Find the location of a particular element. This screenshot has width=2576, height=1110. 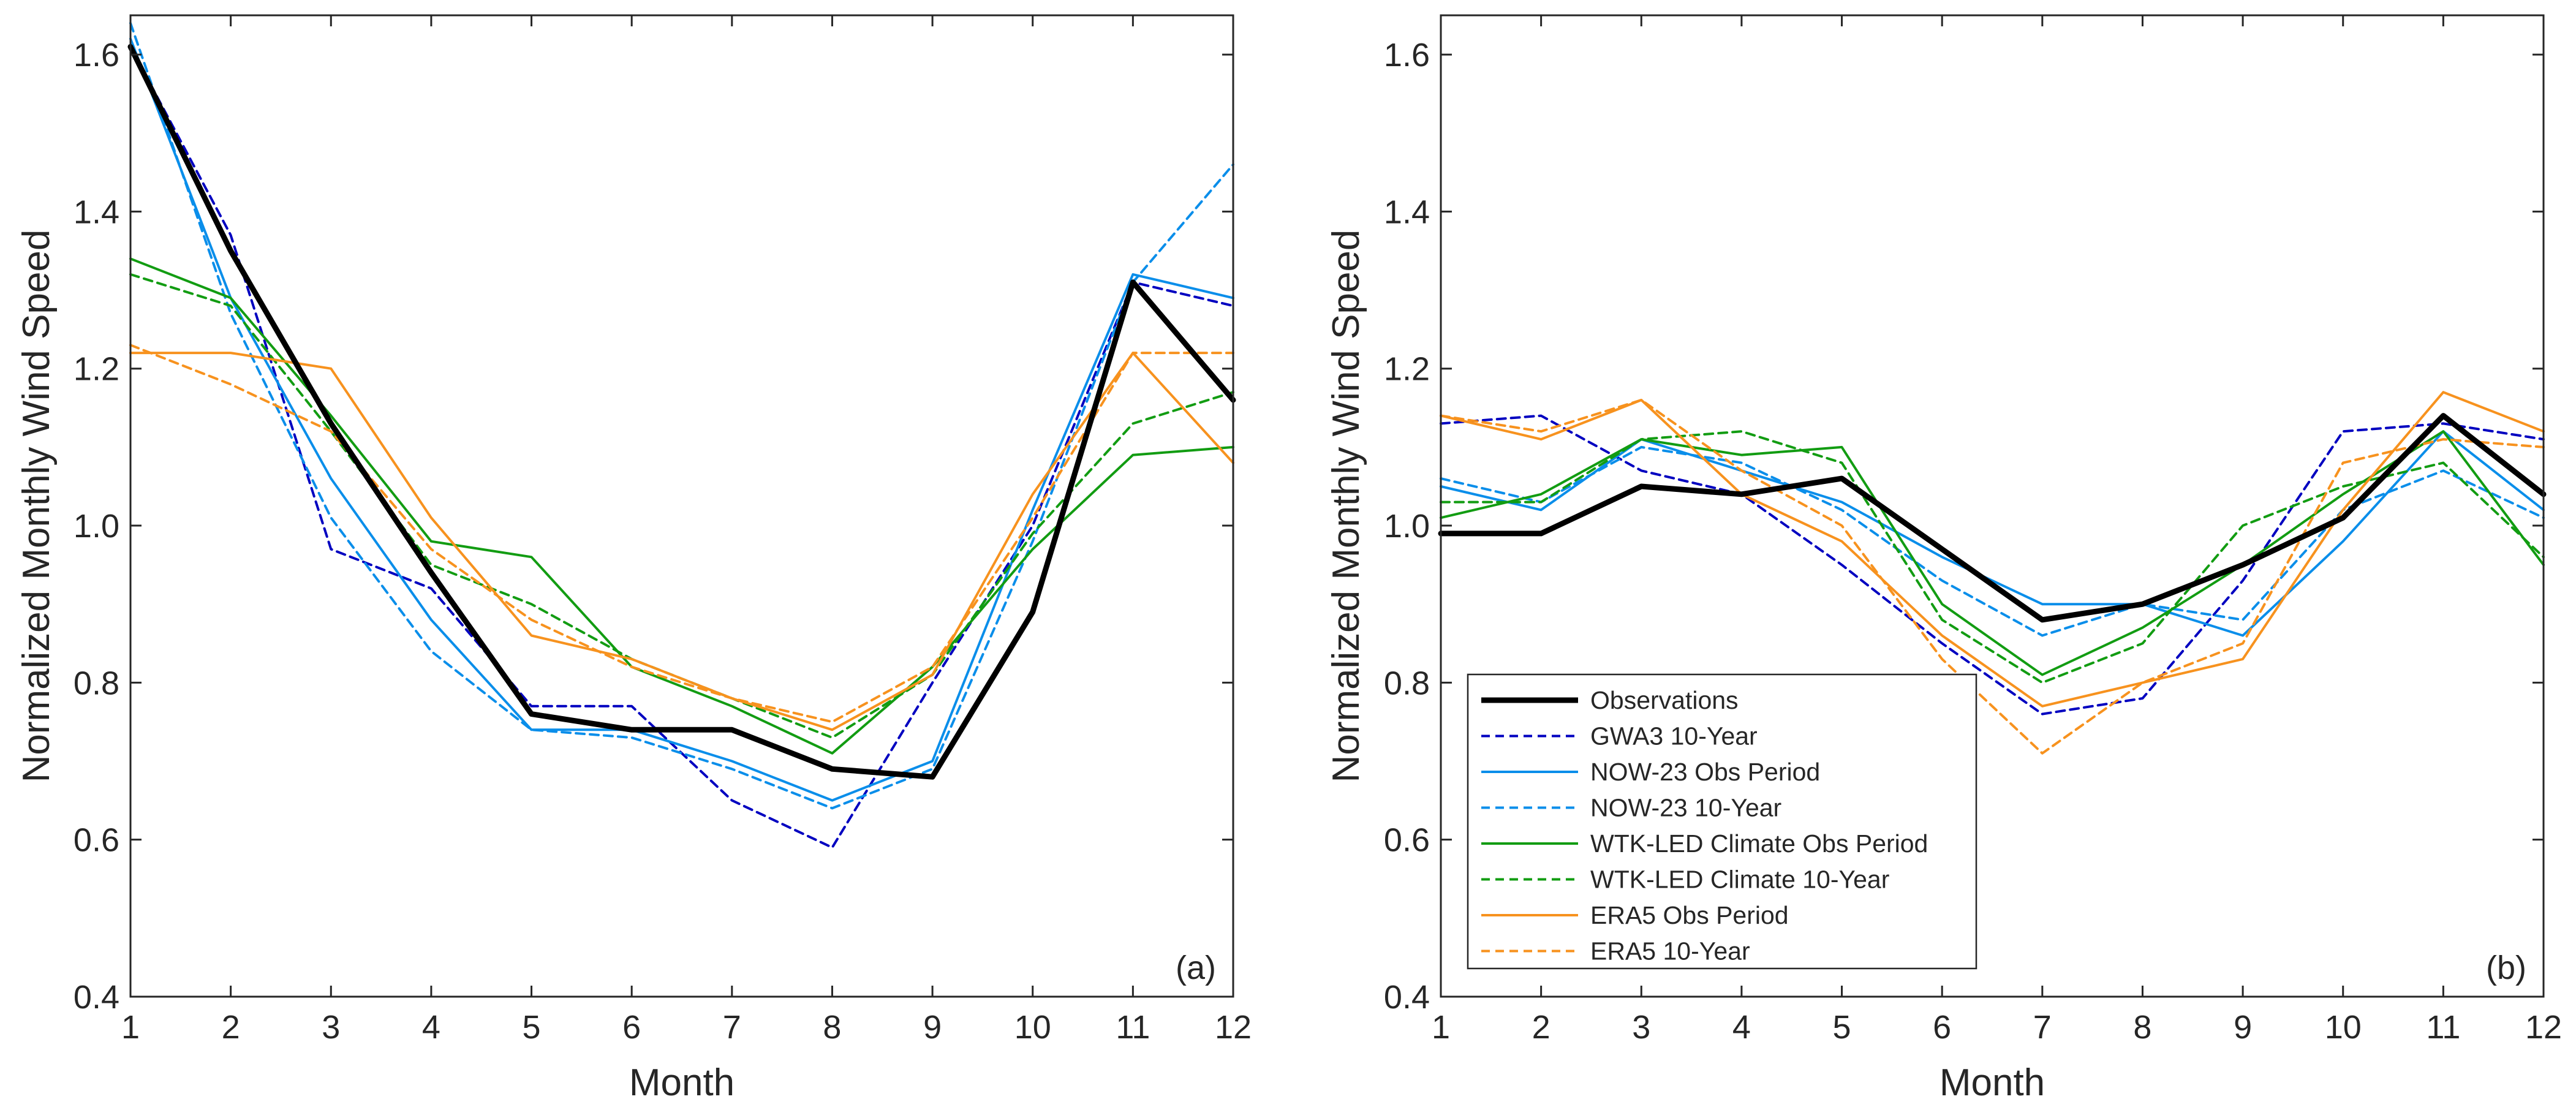

panel-b-series-gwa3-10-year is located at coordinates (1992, 564).